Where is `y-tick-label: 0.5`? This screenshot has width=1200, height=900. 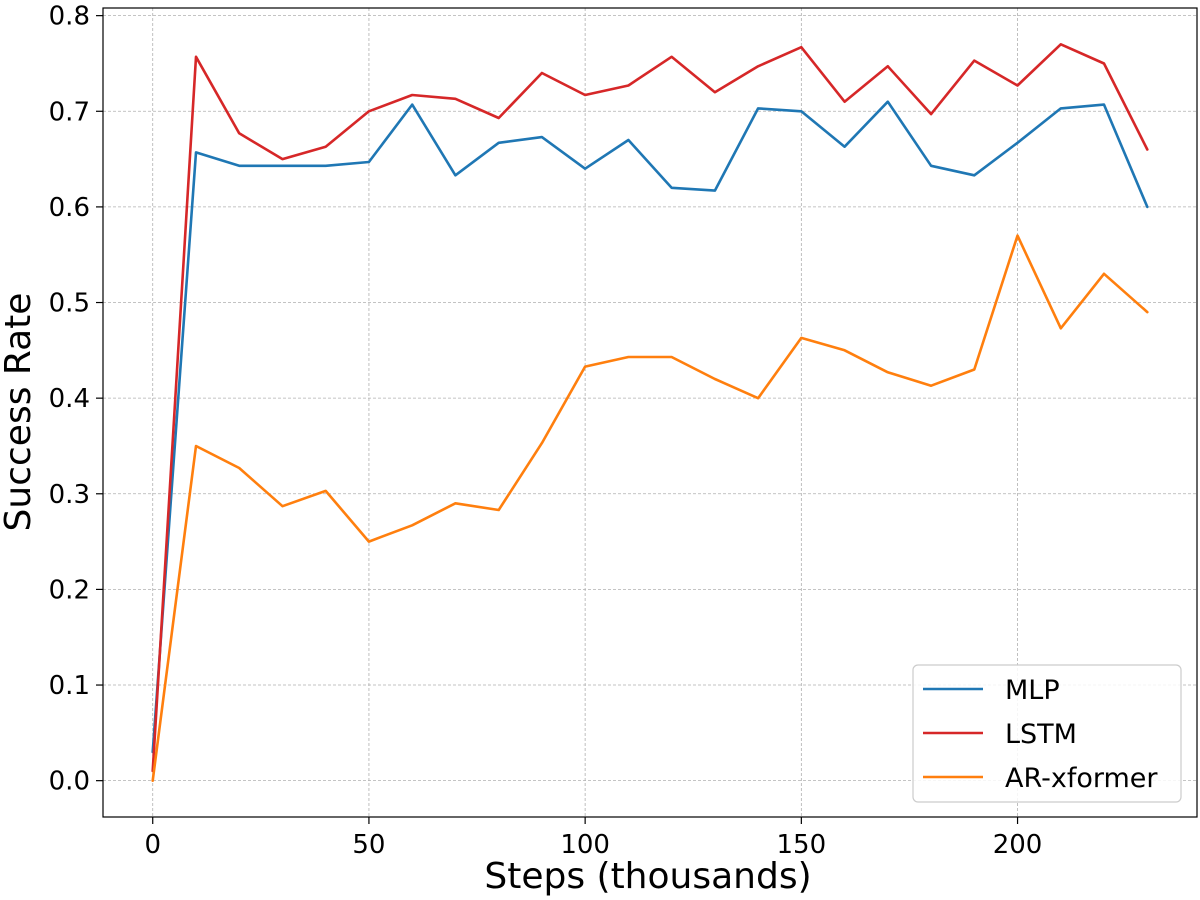
y-tick-label: 0.5 is located at coordinates (69, 304).